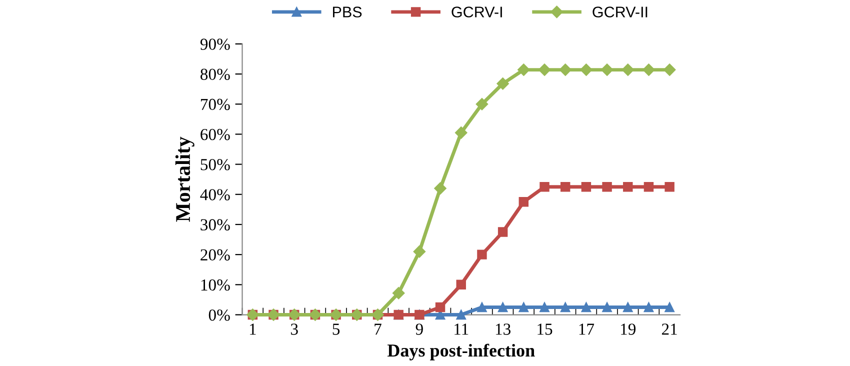  Describe the element at coordinates (620, 12) in the screenshot. I see `legend-label: GCRV-II` at that location.